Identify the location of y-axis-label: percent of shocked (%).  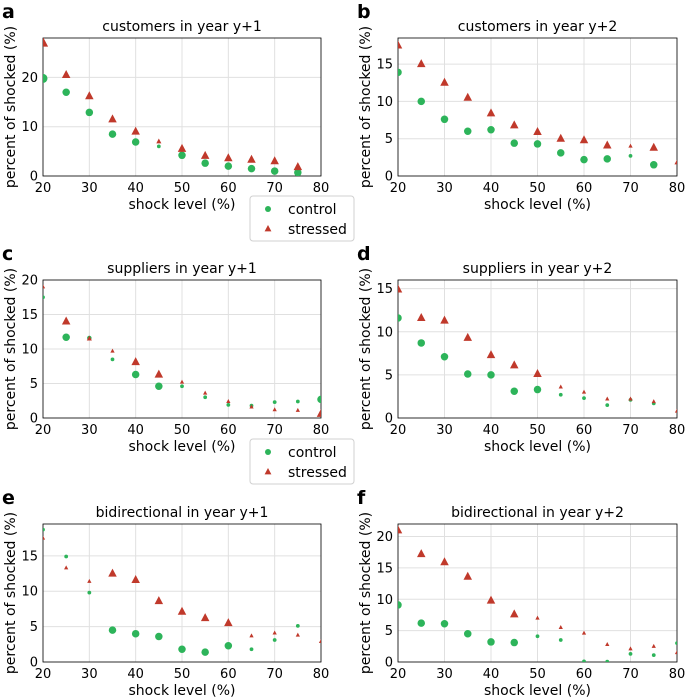
(11, 349).